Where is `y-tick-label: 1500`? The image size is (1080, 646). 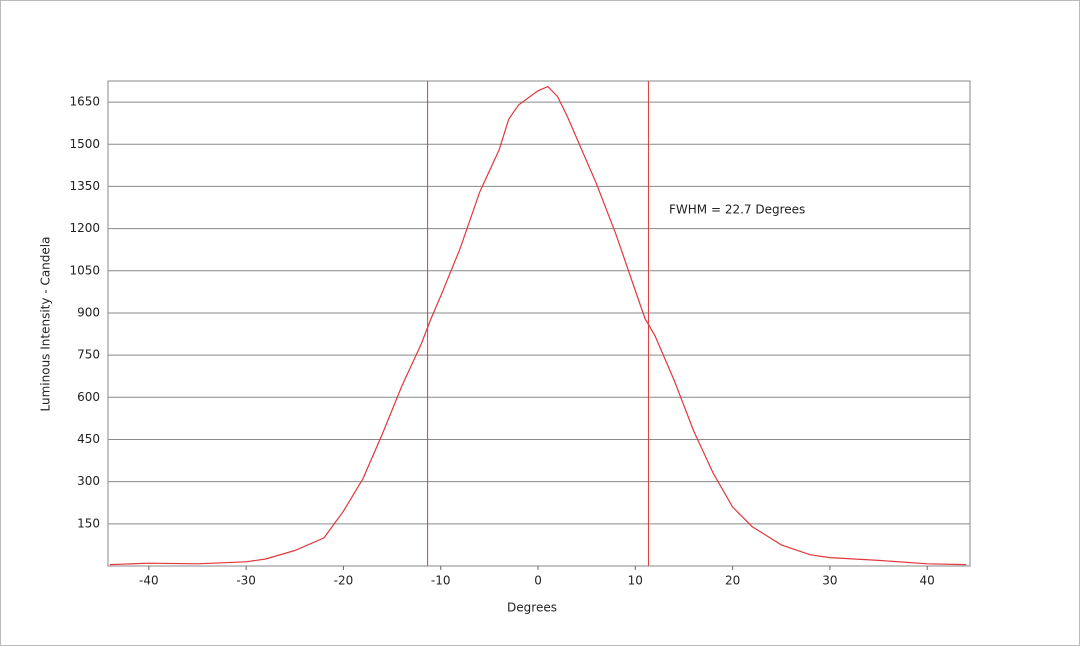 y-tick-label: 1500 is located at coordinates (84, 144).